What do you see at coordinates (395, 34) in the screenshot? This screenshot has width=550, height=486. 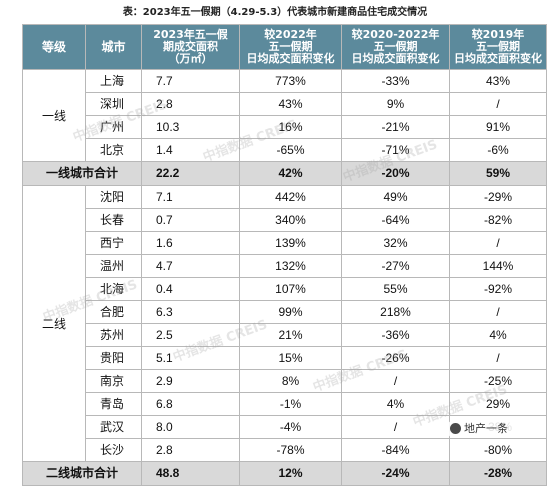 I see `header-vs2020-2022-line1: 较2020-2022年` at bounding box center [395, 34].